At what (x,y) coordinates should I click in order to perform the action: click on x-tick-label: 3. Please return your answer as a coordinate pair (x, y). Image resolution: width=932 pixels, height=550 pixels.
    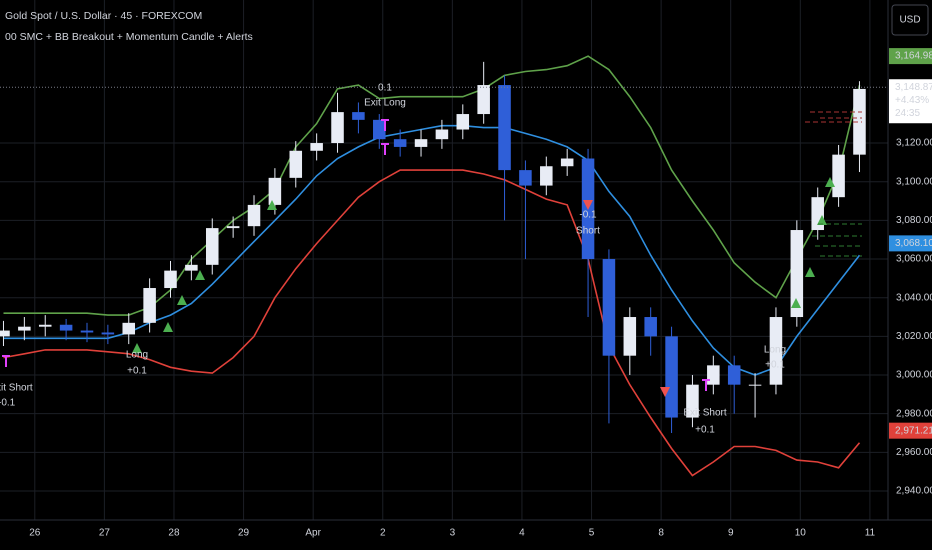
    Looking at the image, I should click on (453, 533).